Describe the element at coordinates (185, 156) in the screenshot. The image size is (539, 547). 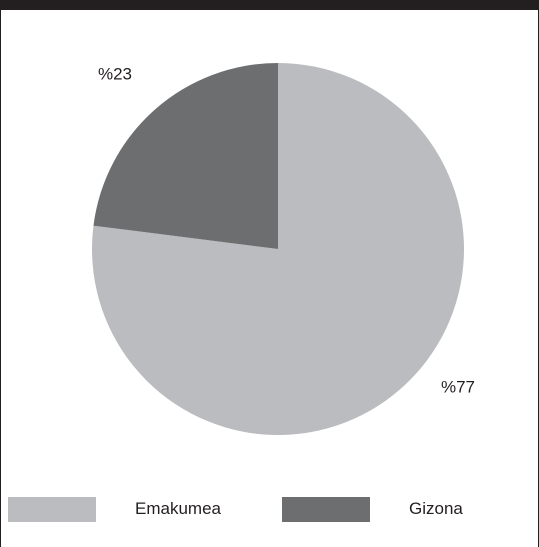
I see `pie-slice-gizona` at that location.